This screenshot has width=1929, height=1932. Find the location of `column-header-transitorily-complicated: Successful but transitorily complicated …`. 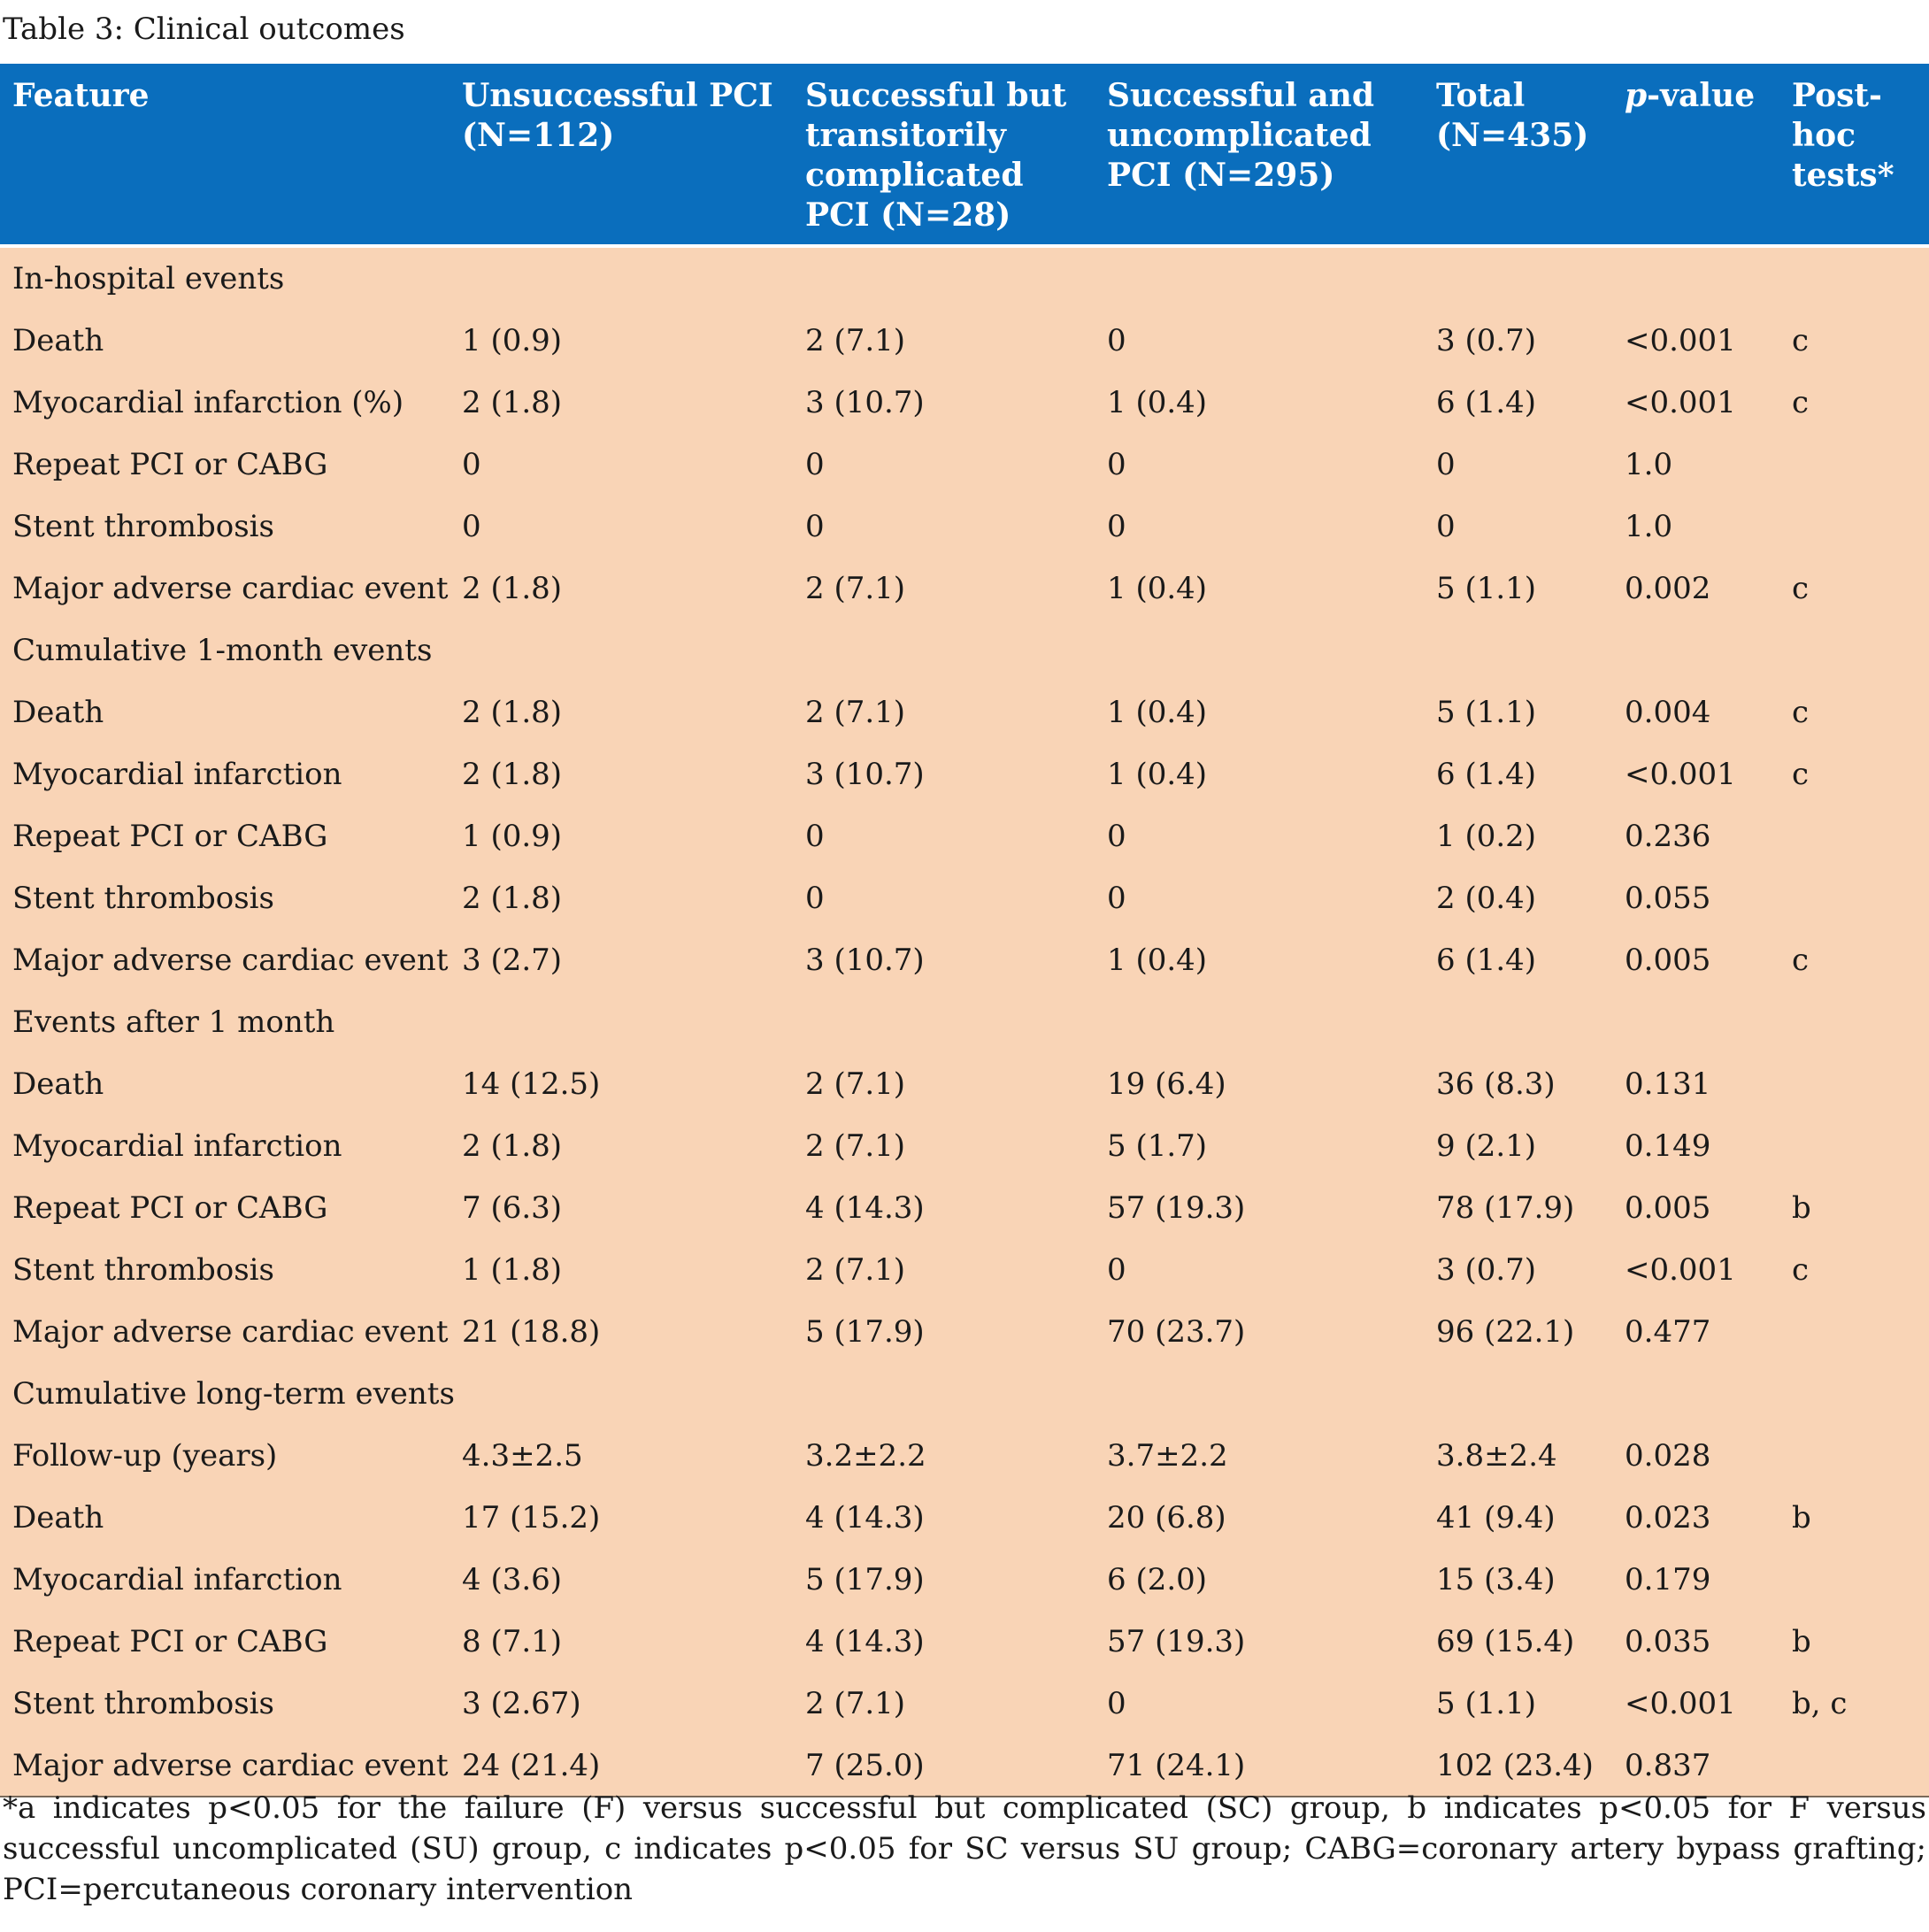

column-header-transitorily-complicated: Successful but transitorily complicated … is located at coordinates (936, 156).